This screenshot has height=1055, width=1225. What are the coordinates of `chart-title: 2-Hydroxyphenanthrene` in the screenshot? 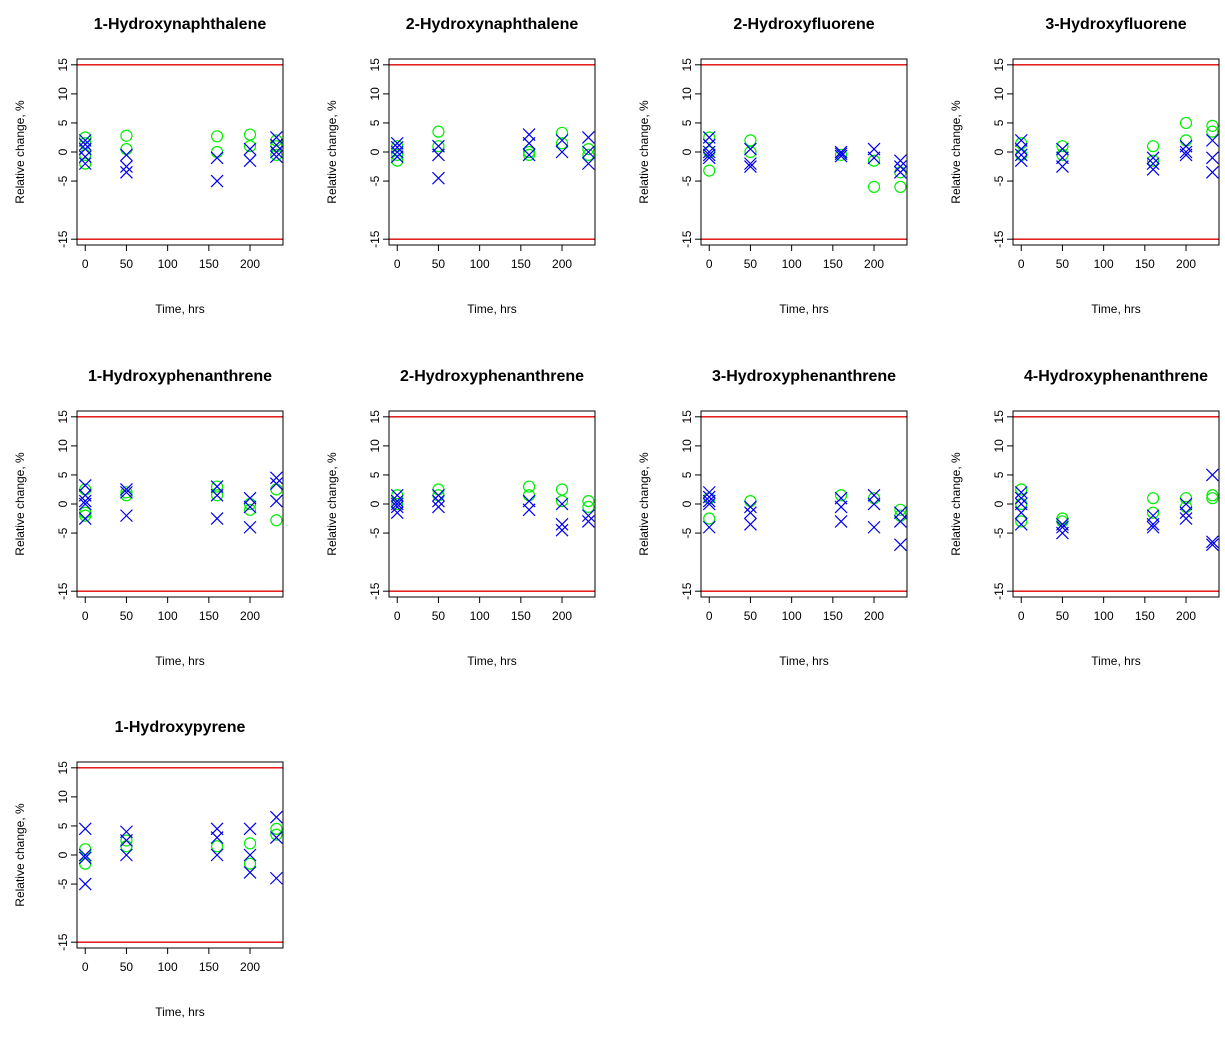 It's located at (492, 376).